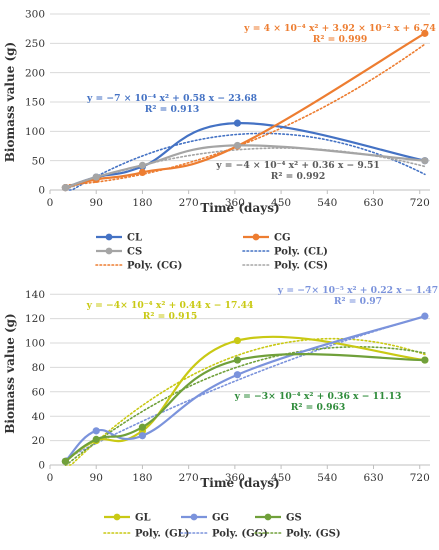 The width and height of the screenshot is (439, 550). I want to click on legend-item: GG, so click(205, 518).